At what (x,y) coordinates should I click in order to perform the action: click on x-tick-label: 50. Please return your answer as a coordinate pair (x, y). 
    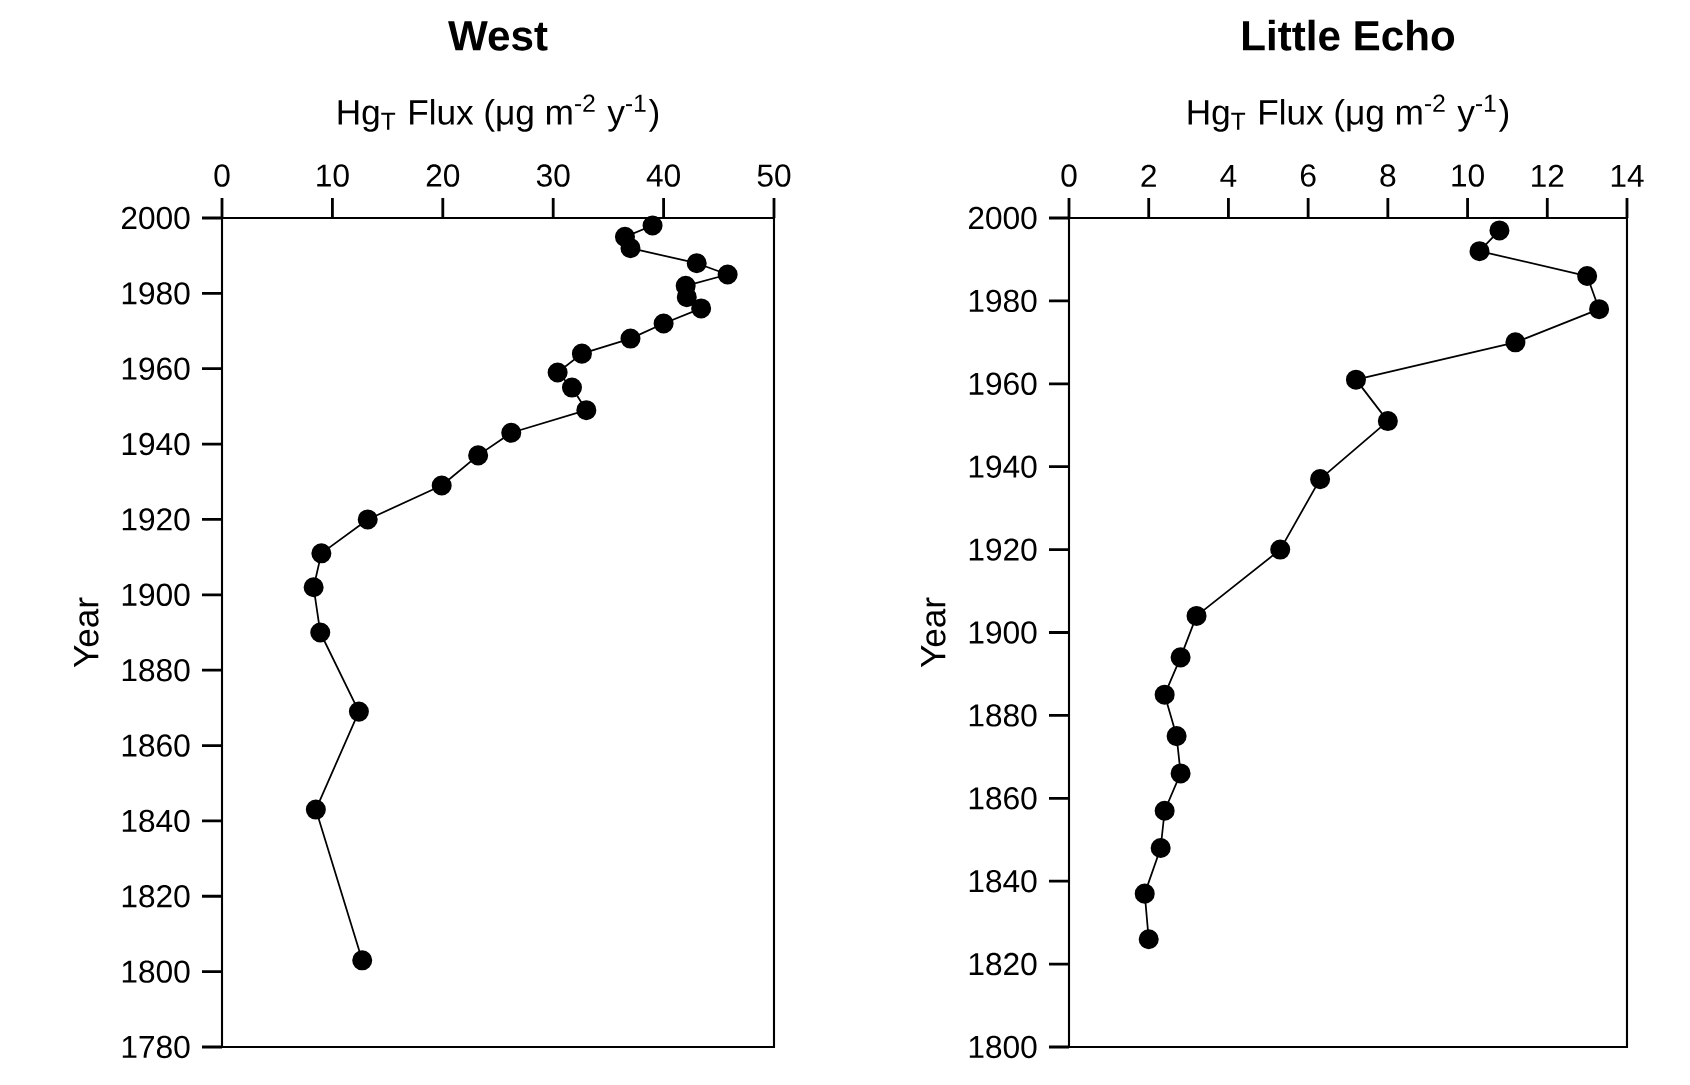
    Looking at the image, I should click on (774, 175).